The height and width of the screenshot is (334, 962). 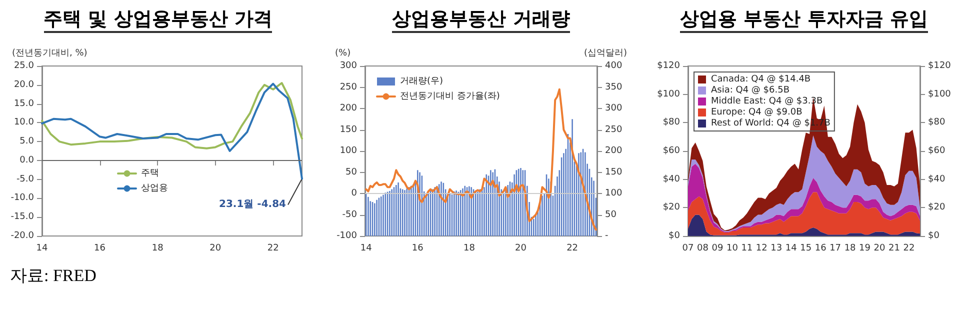 I want to click on y-tick-label: $80, so click(x=671, y=123).